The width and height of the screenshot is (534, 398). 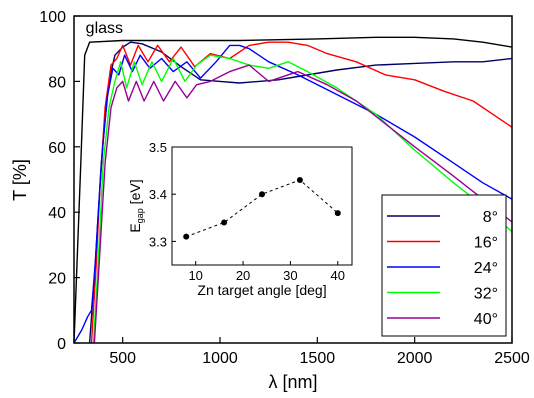 What do you see at coordinates (486, 319) in the screenshot?
I see `legend-label-4: 40°` at bounding box center [486, 319].